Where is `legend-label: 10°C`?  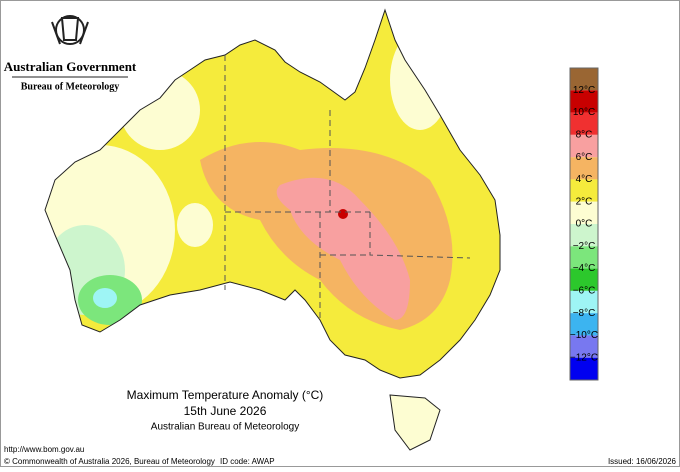
legend-label: 10°C is located at coordinates (584, 112).